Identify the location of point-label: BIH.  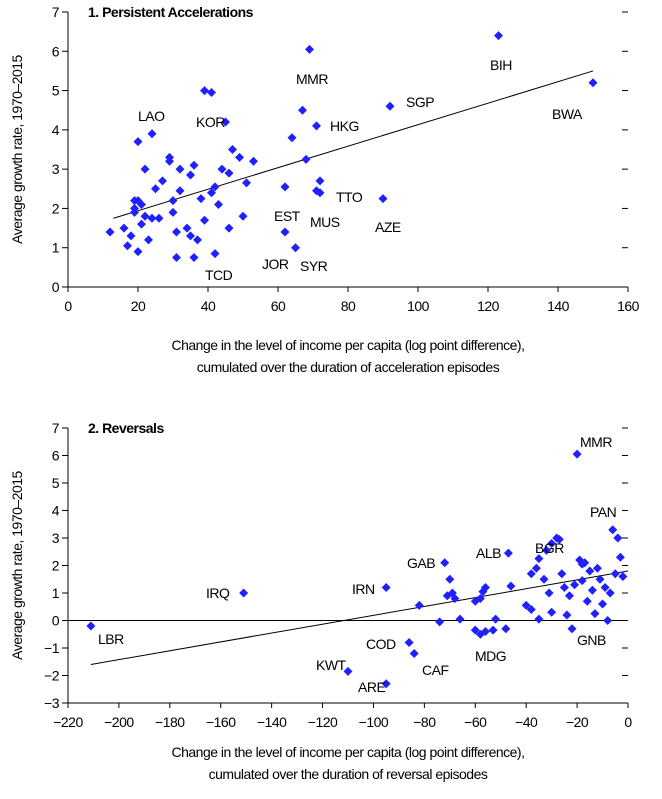
(501, 65).